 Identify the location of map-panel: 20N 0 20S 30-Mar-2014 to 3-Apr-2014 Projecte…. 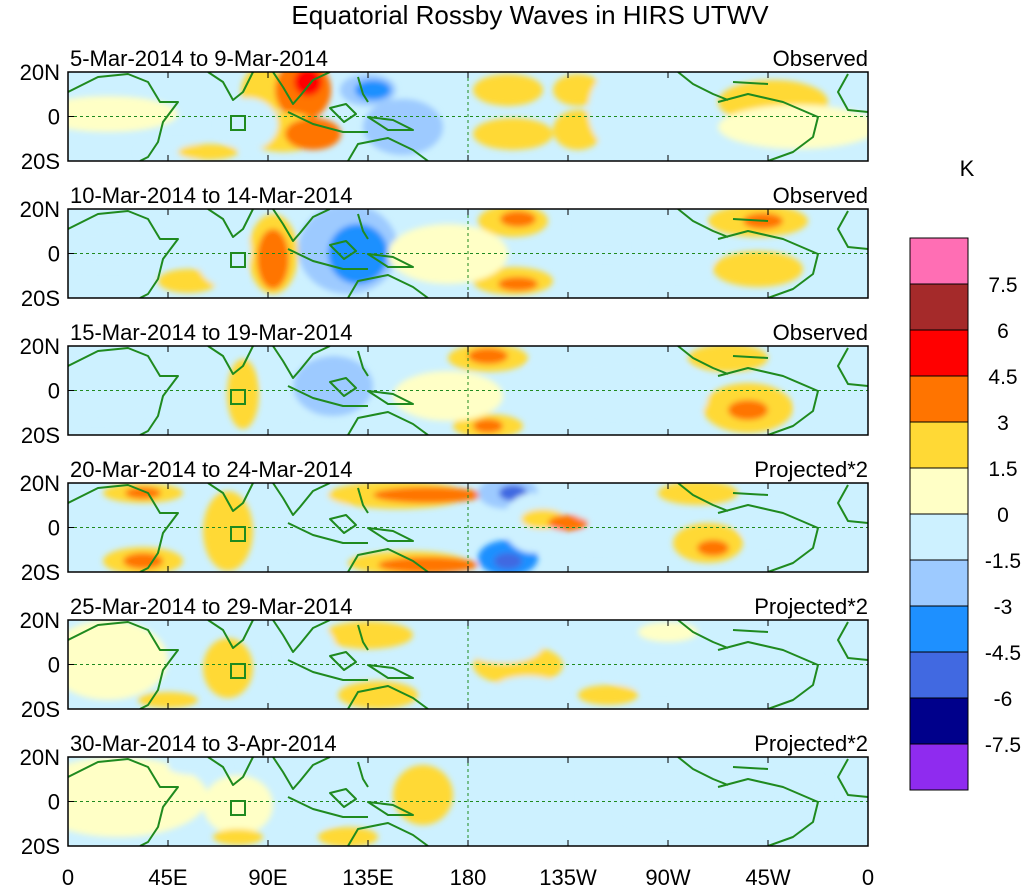
(444, 795).